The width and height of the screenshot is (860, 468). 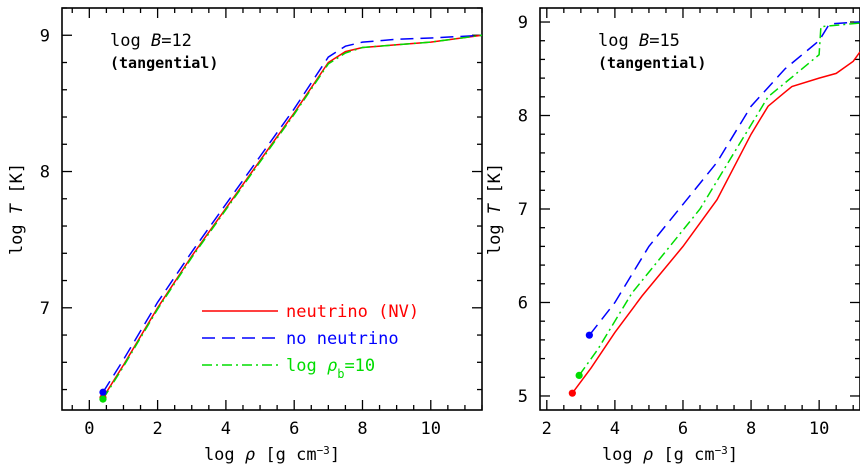 I want to click on panel-annotation: log B=15, so click(x=639, y=41).